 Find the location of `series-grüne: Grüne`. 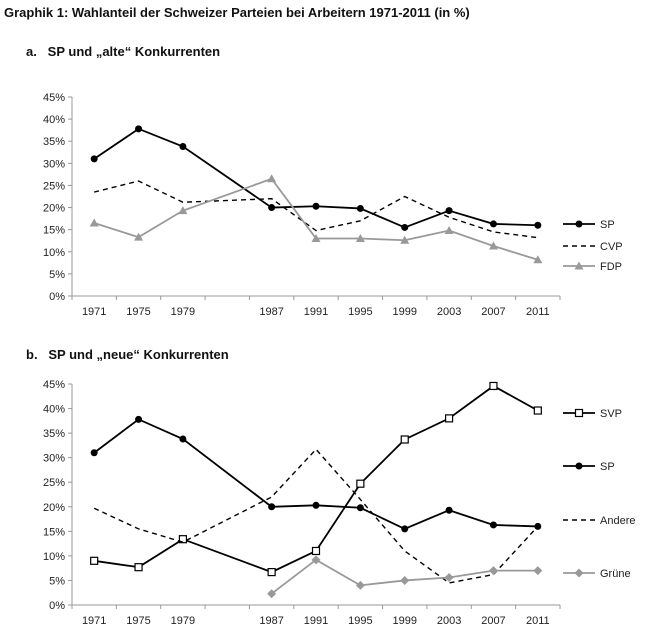

series-grüne: Grüne is located at coordinates (449, 577).